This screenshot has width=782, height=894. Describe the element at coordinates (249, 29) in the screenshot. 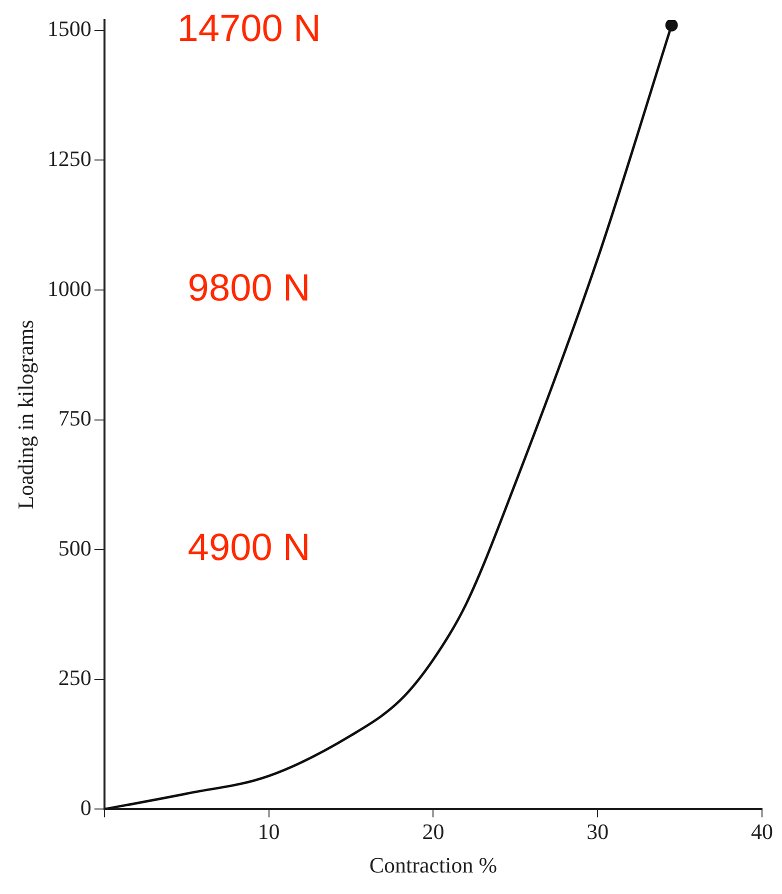

I see `annotation: 14700 N` at that location.